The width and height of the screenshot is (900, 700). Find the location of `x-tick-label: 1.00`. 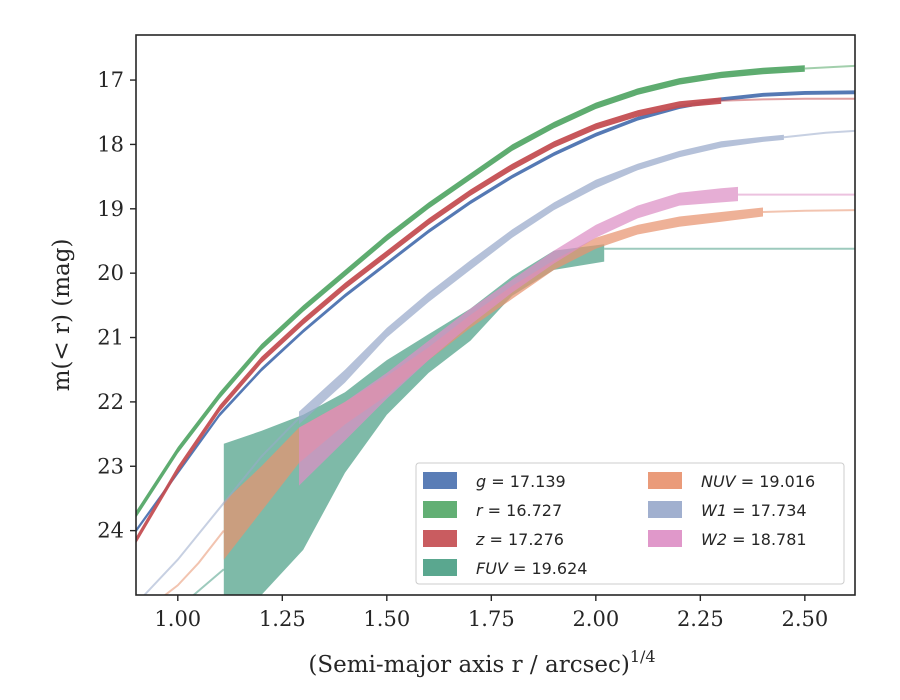

x-tick-label: 1.00 is located at coordinates (177, 619).